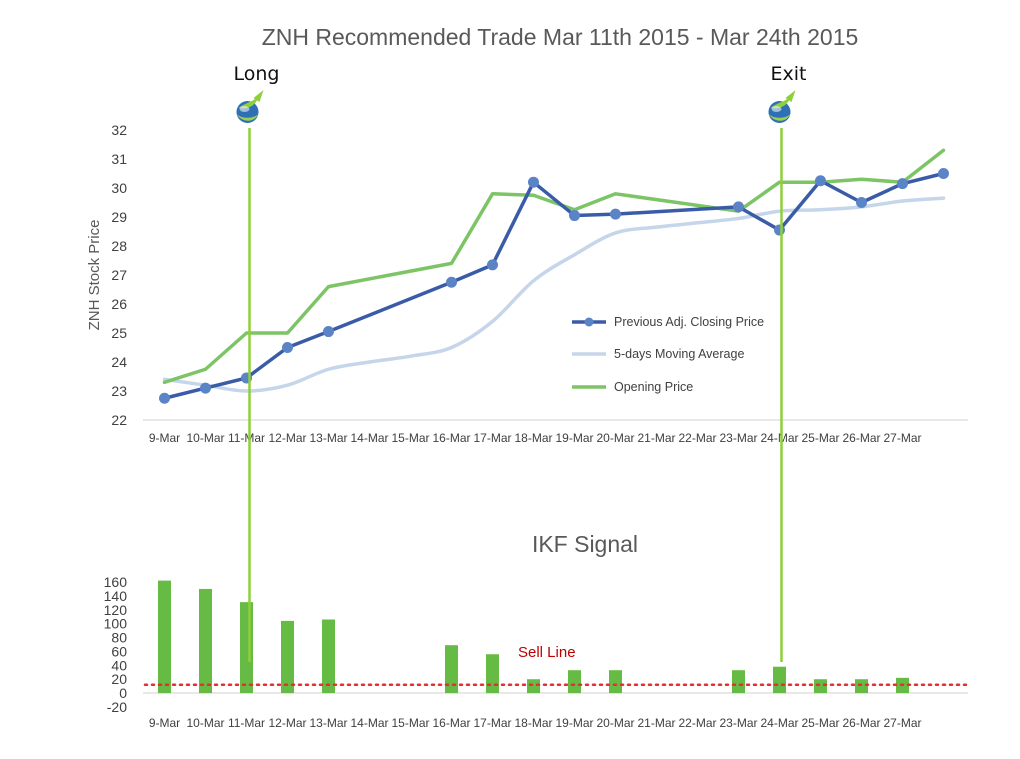 This screenshot has width=1020, height=759. Describe the element at coordinates (287, 723) in the screenshot. I see `signal-x-tick-label: 12-Mar` at that location.